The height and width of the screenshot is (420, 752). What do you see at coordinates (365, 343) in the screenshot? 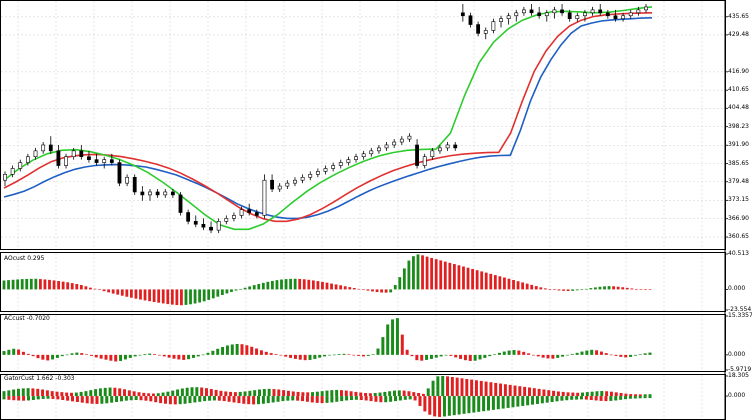
I see `accust-pane` at bounding box center [365, 343].